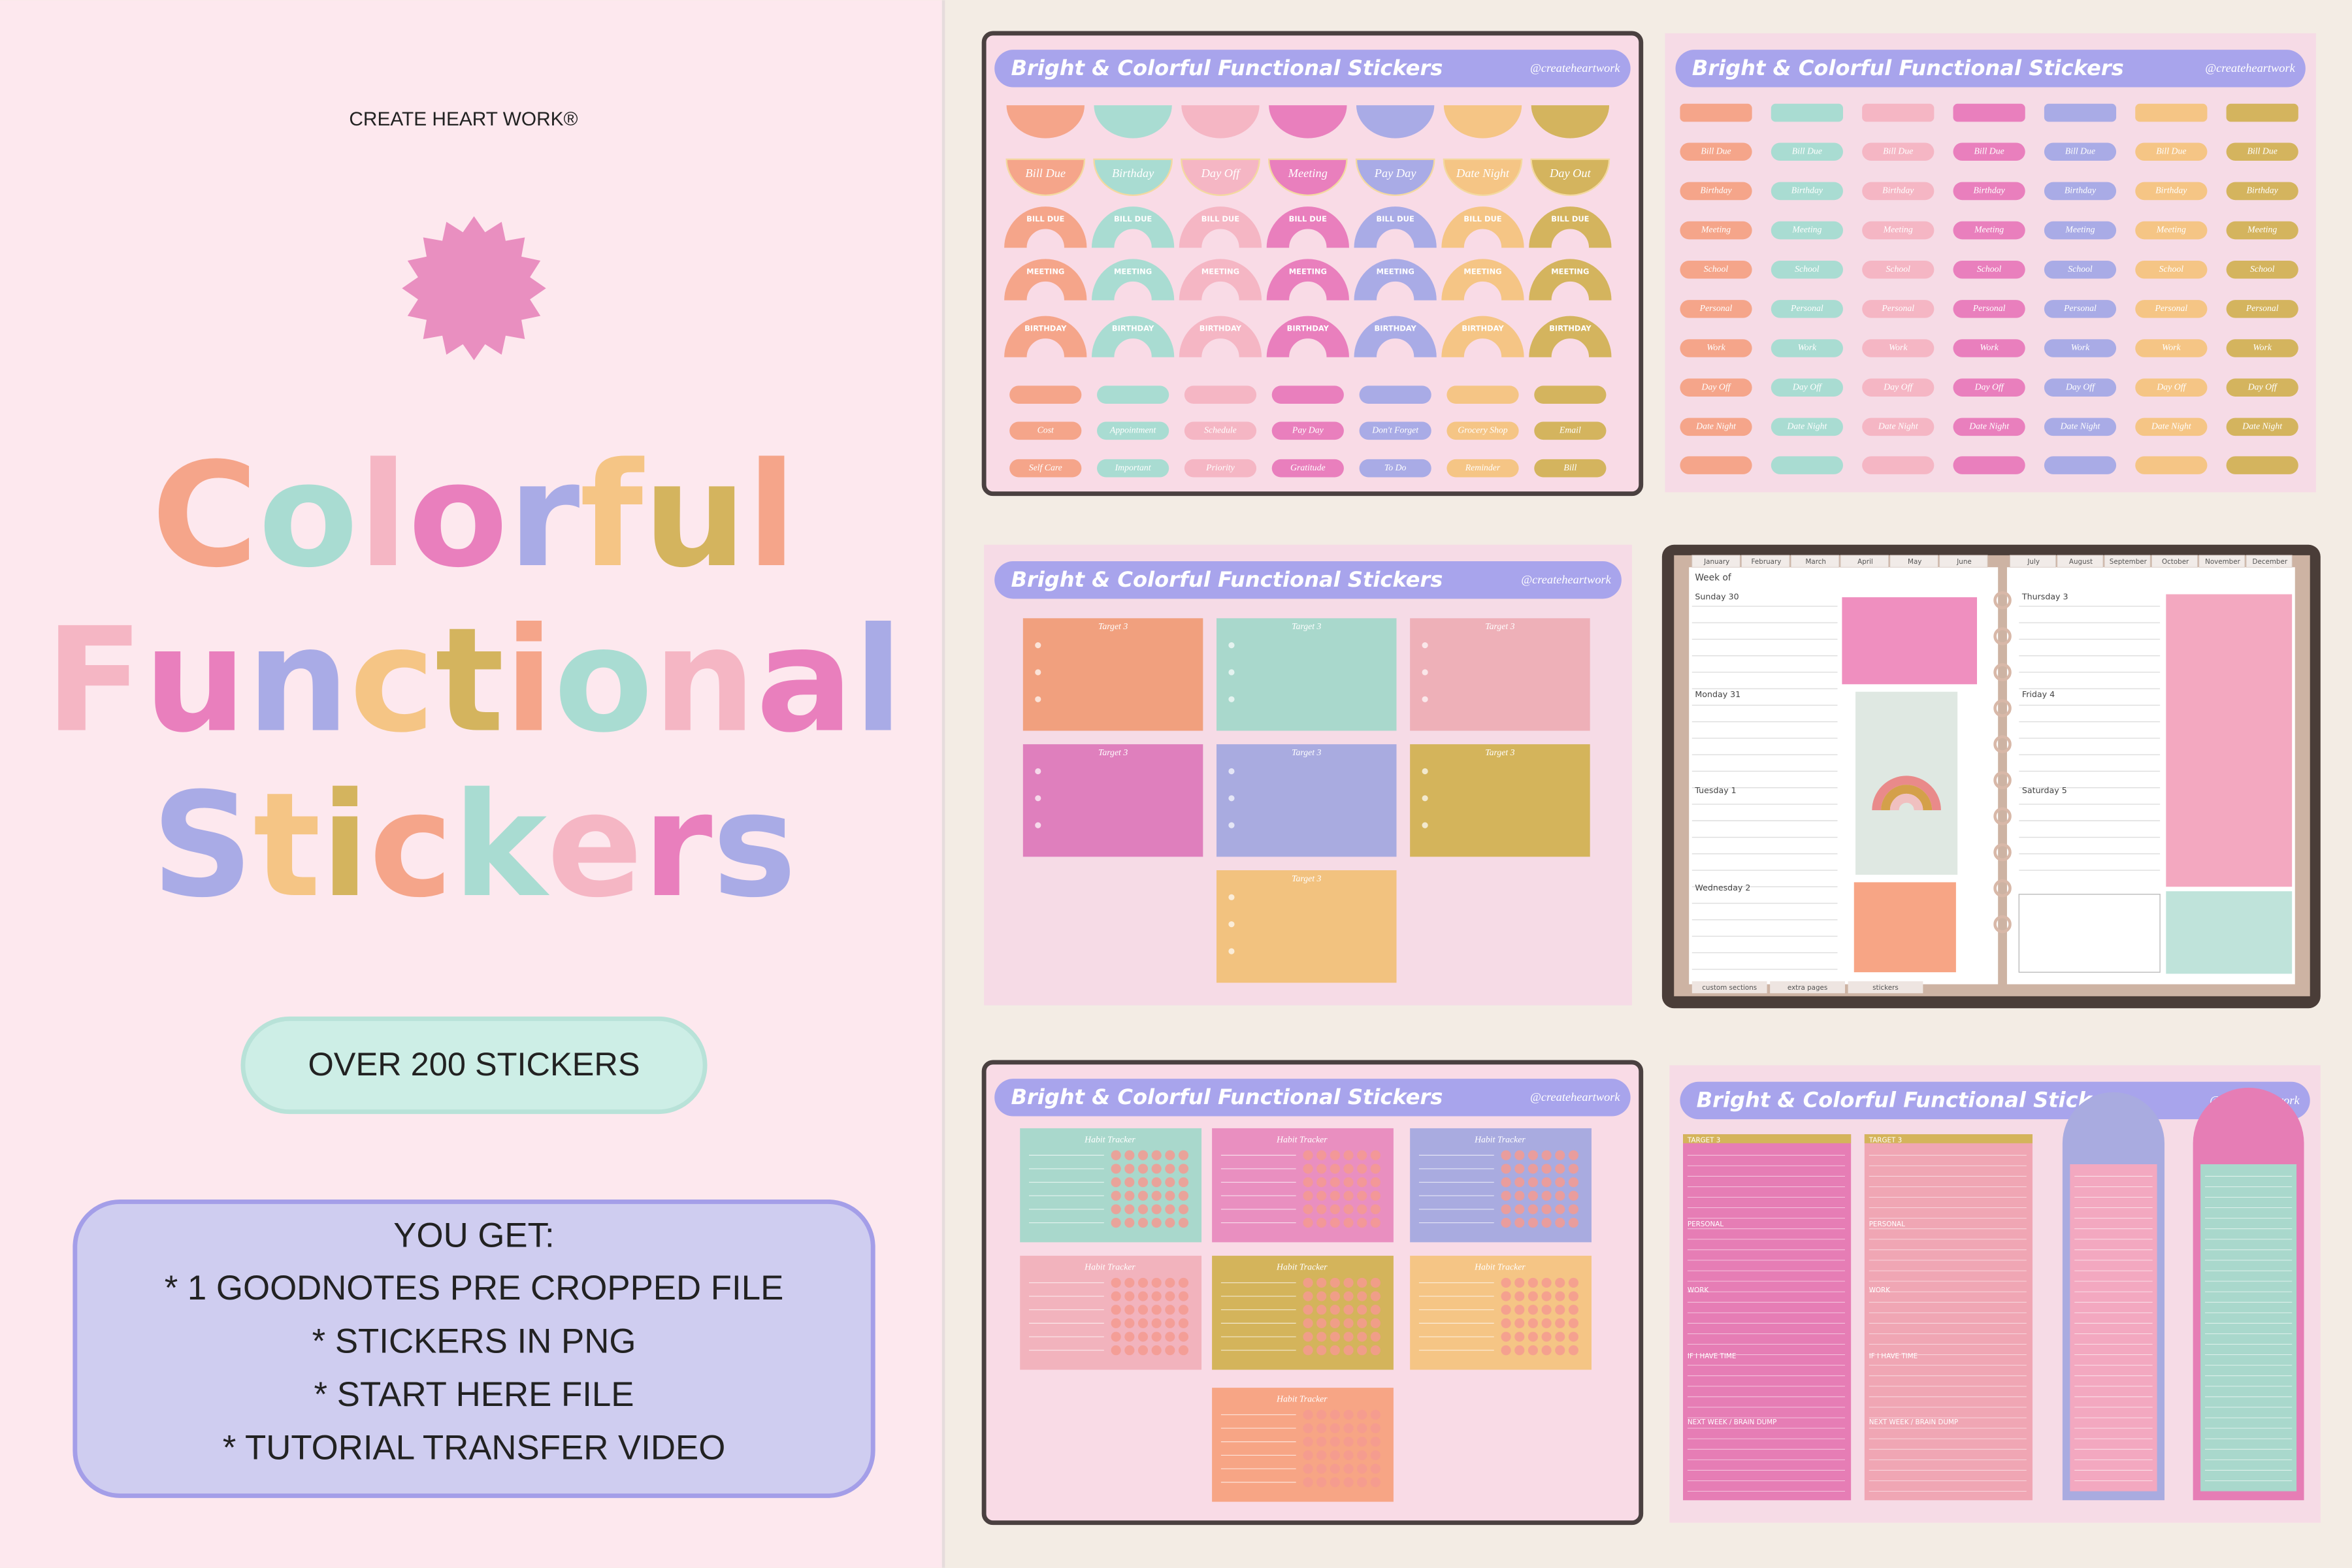 The image size is (2352, 1568). What do you see at coordinates (1569, 467) in the screenshot?
I see `sticker-label: Bill` at bounding box center [1569, 467].